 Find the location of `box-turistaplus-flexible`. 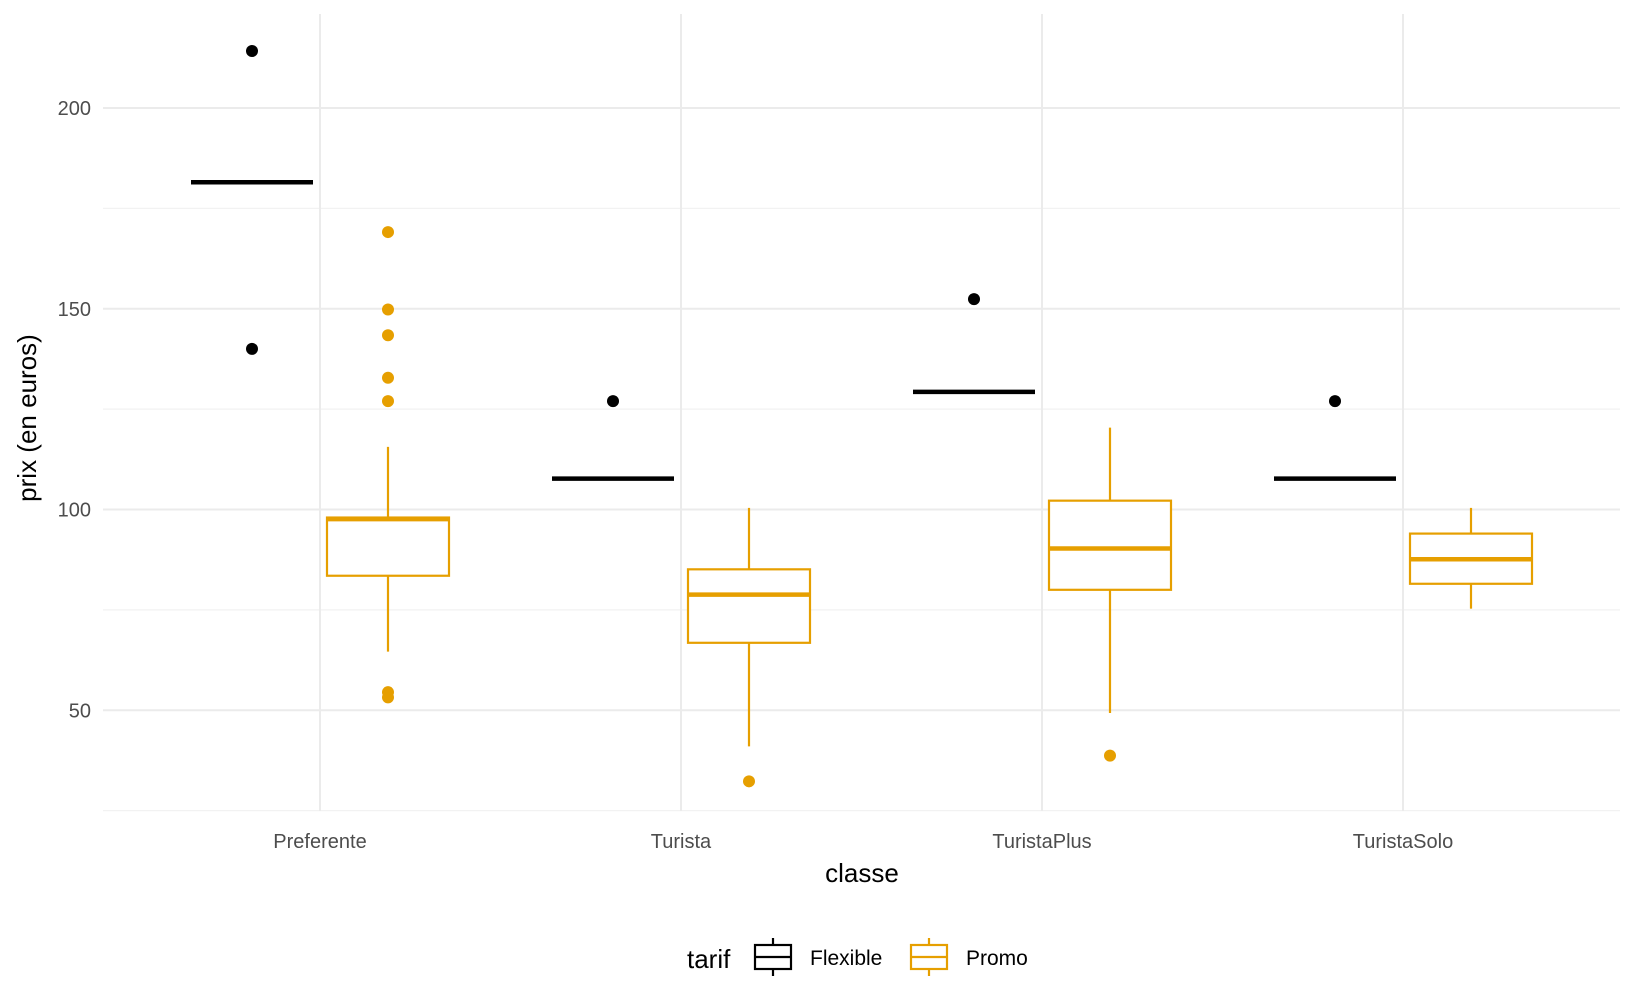

box-turistaplus-flexible is located at coordinates (974, 344).